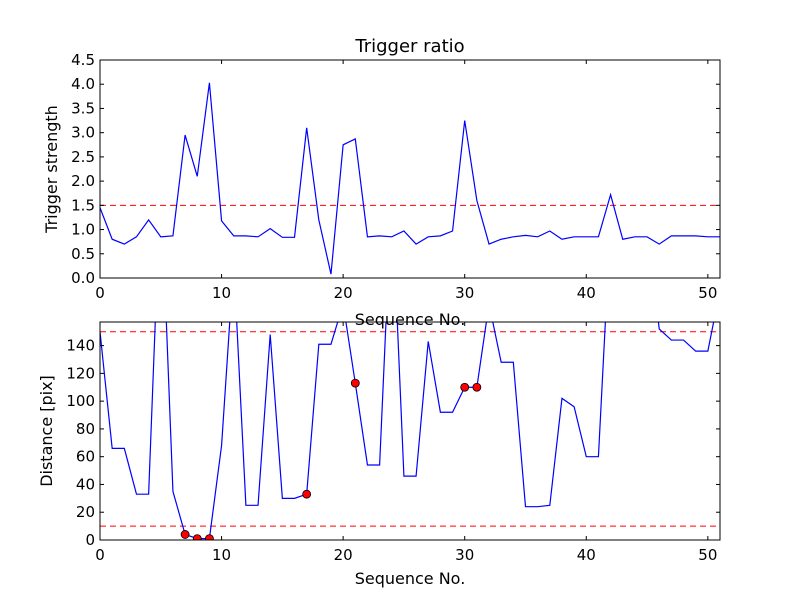 The image size is (800, 600). I want to click on y-tick-label: 40, so click(85, 484).